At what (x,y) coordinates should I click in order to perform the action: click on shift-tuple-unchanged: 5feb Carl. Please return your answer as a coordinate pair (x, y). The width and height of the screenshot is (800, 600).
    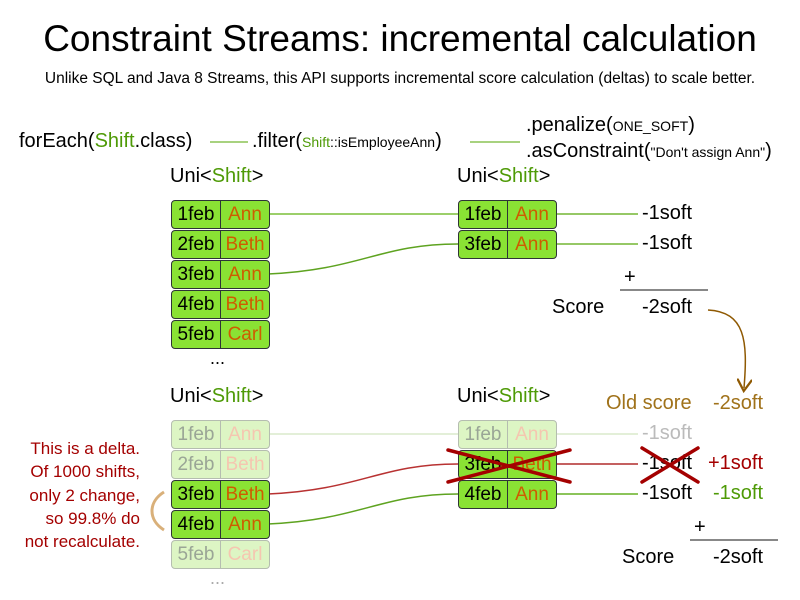
    Looking at the image, I should click on (220, 554).